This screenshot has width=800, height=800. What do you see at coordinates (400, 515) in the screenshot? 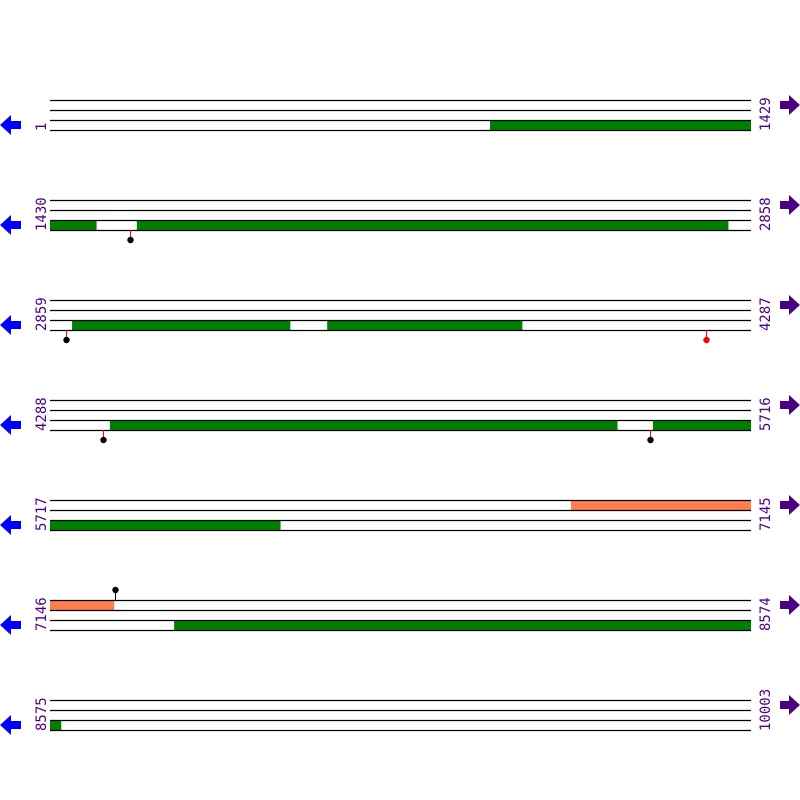
I see `sequence-row: 5717 7145` at bounding box center [400, 515].